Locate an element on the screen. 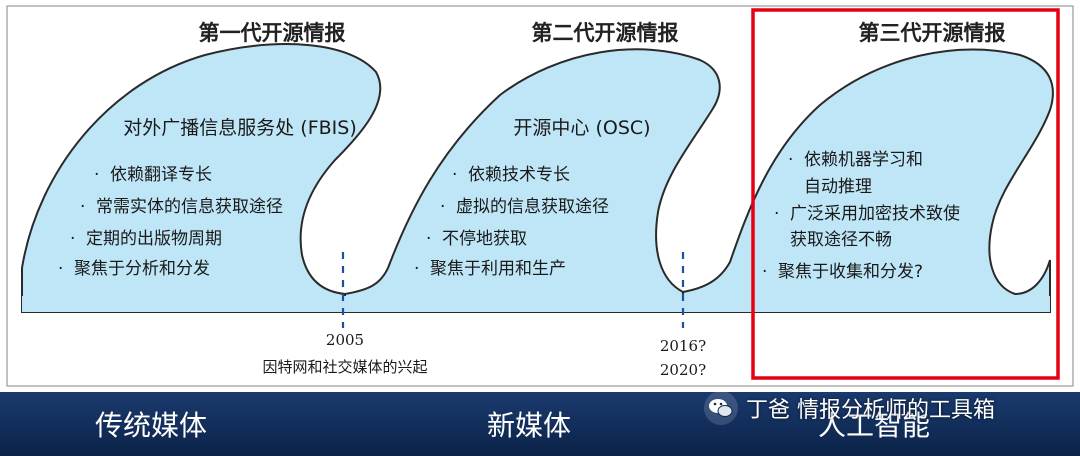 This screenshot has height=456, width=1080. gen1-bullet: 定期的出版物周期 is located at coordinates (154, 239).